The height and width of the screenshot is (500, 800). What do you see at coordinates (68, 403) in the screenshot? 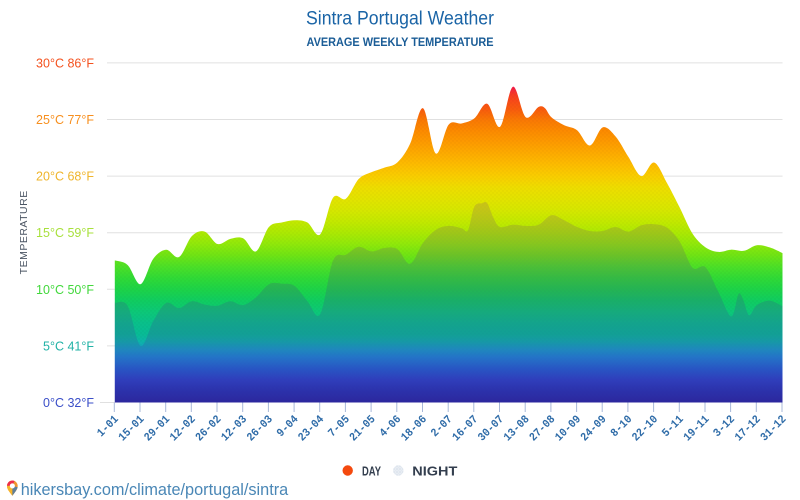
I see `svg-text: 0°C 32°F` at bounding box center [68, 403].